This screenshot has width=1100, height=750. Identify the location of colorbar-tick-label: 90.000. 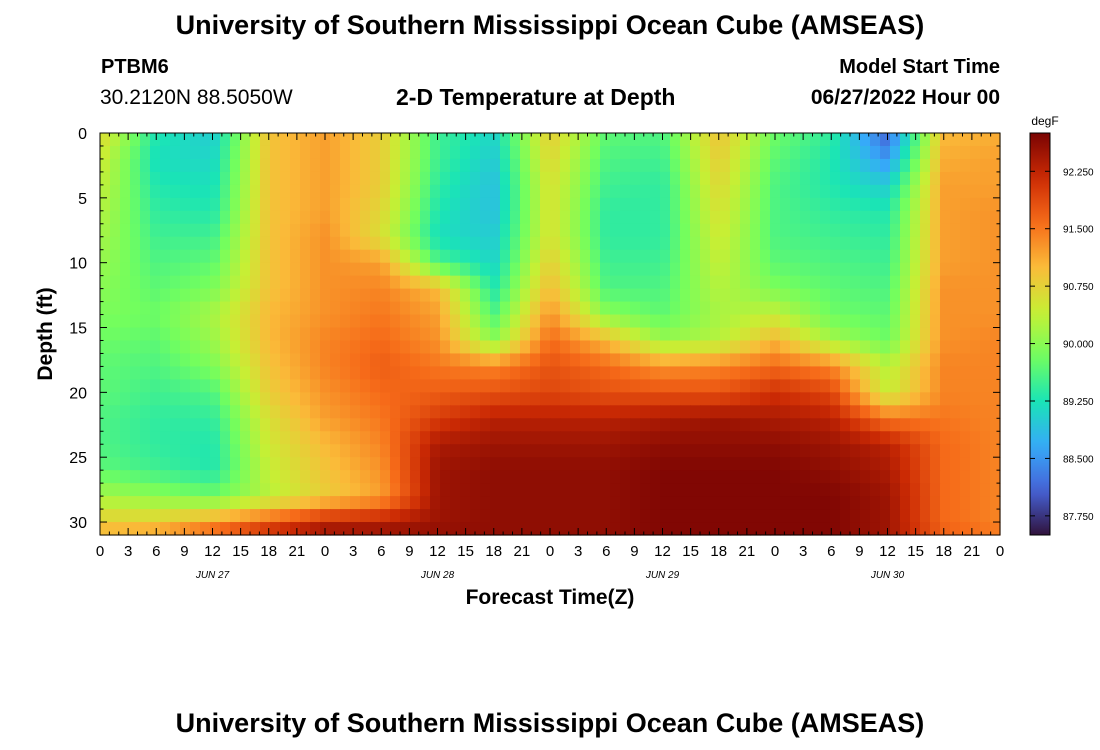
(1078, 345).